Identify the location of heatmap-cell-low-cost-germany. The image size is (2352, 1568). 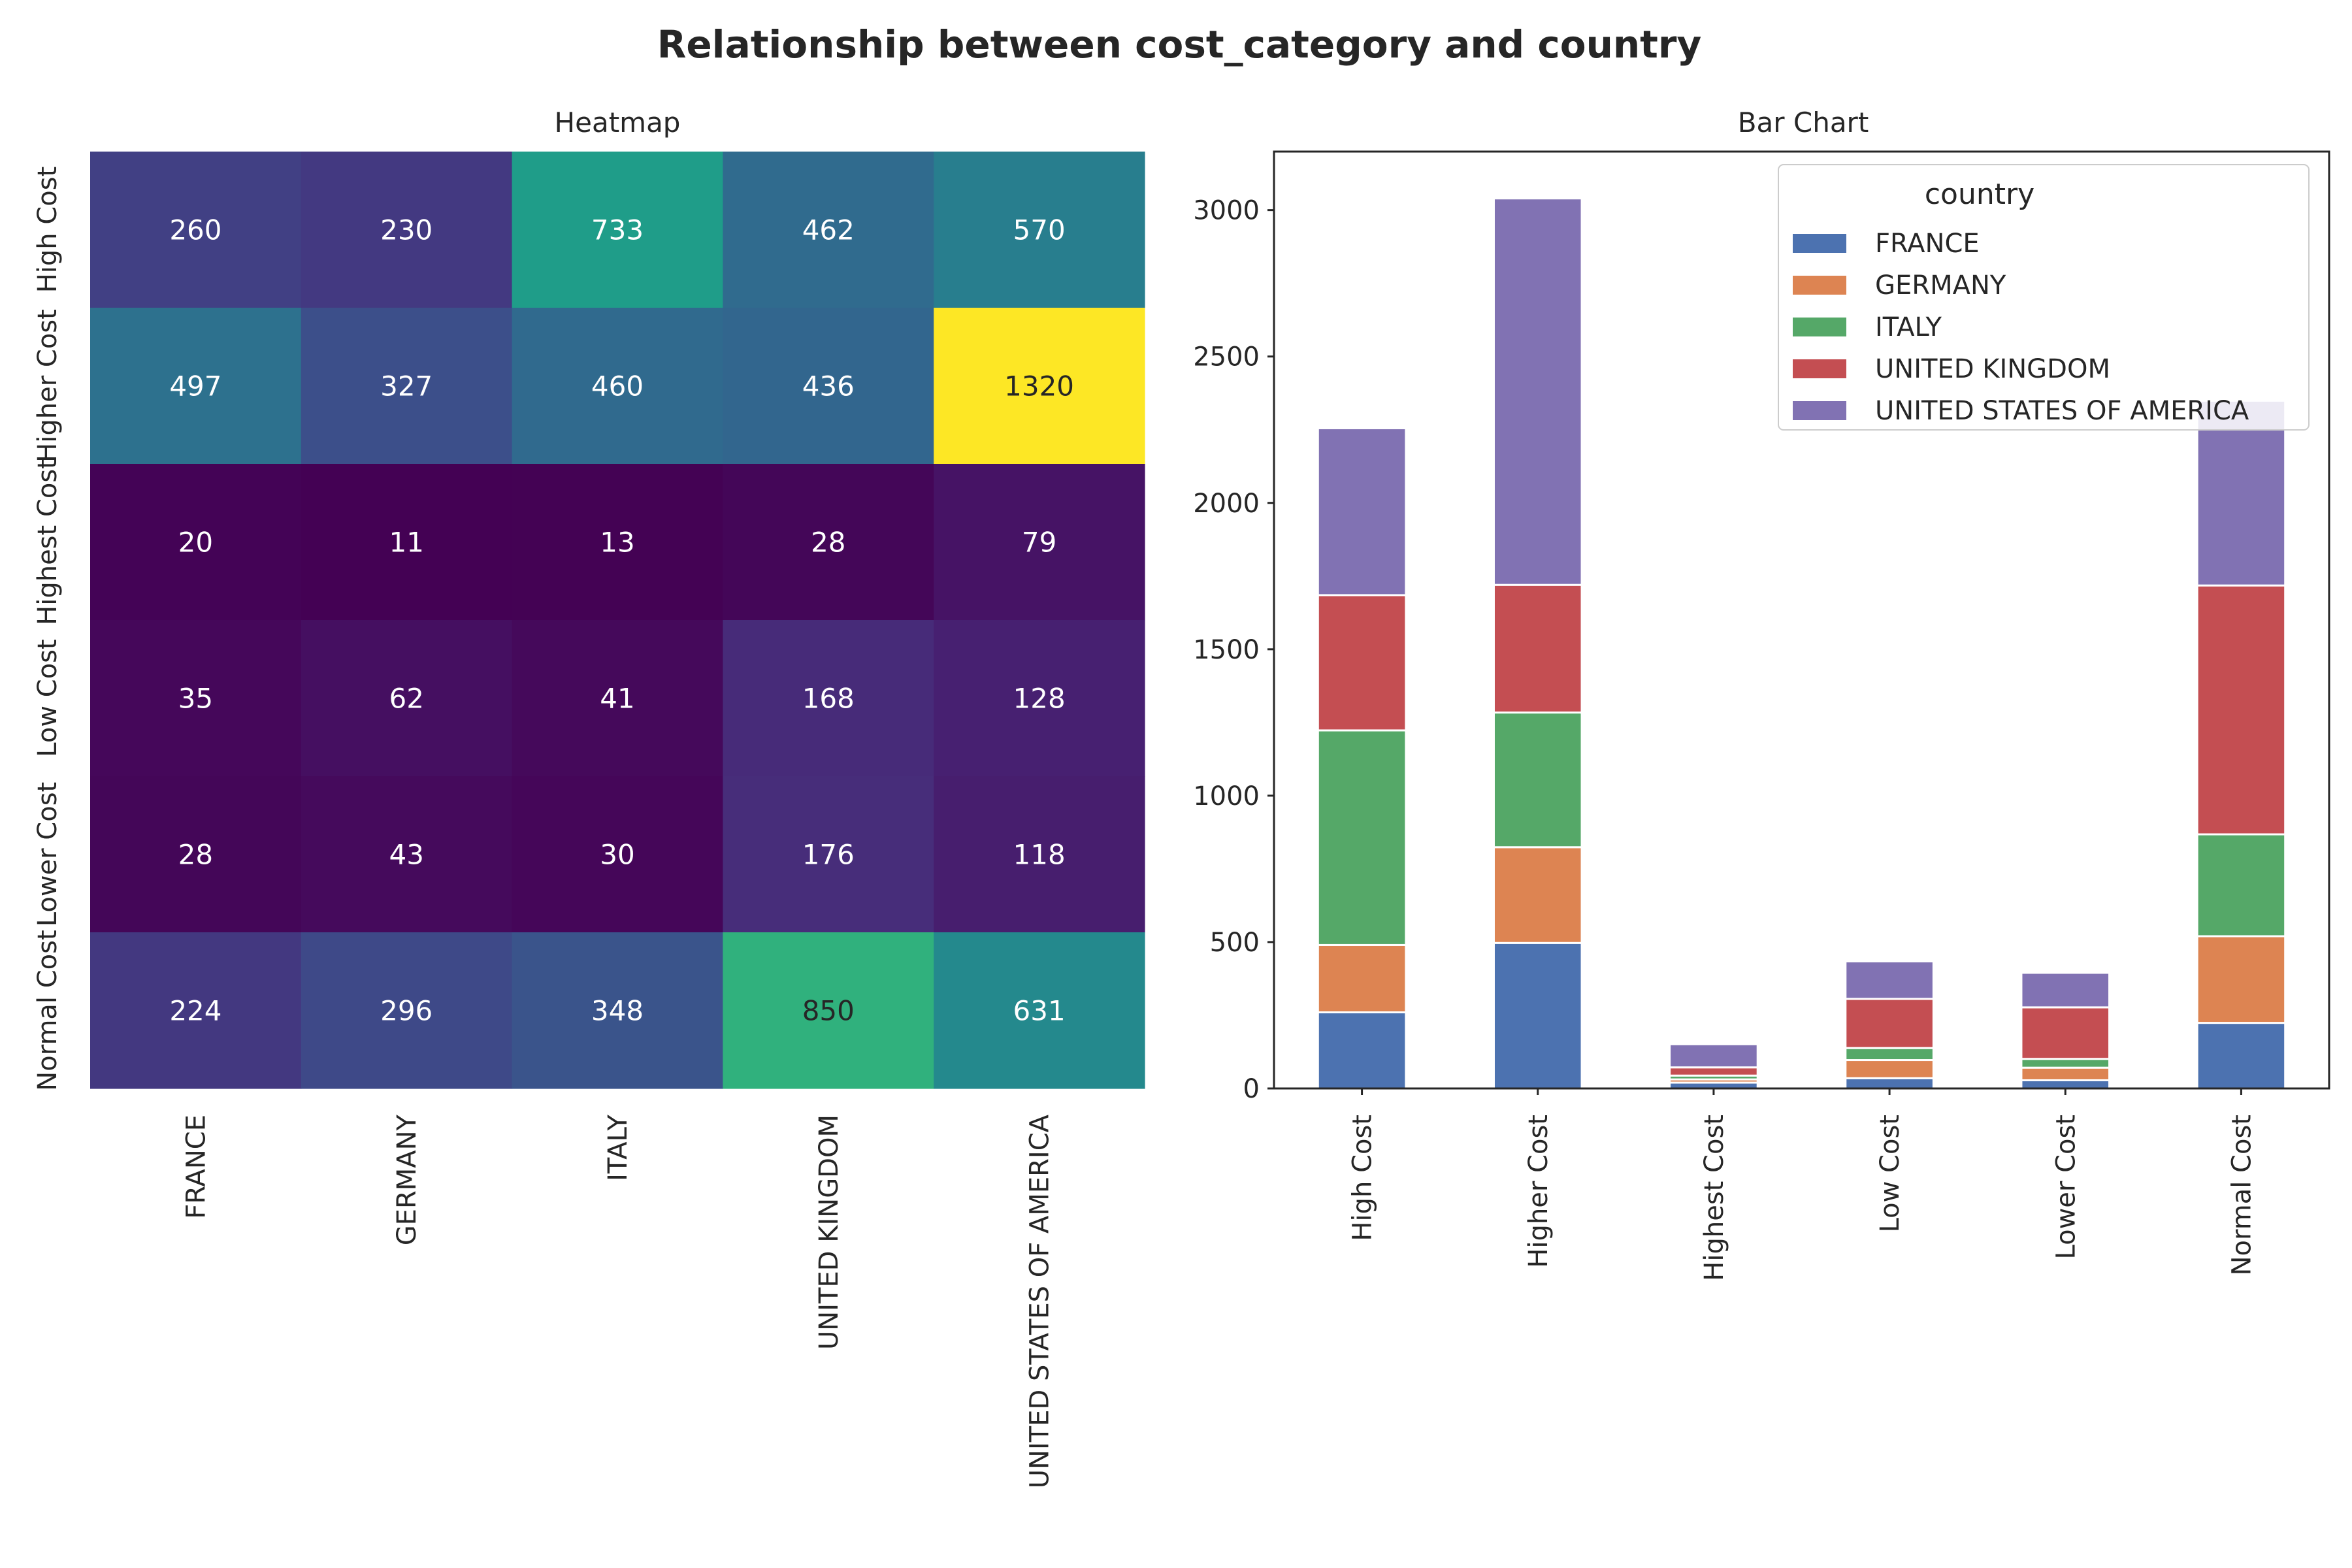
(407, 698).